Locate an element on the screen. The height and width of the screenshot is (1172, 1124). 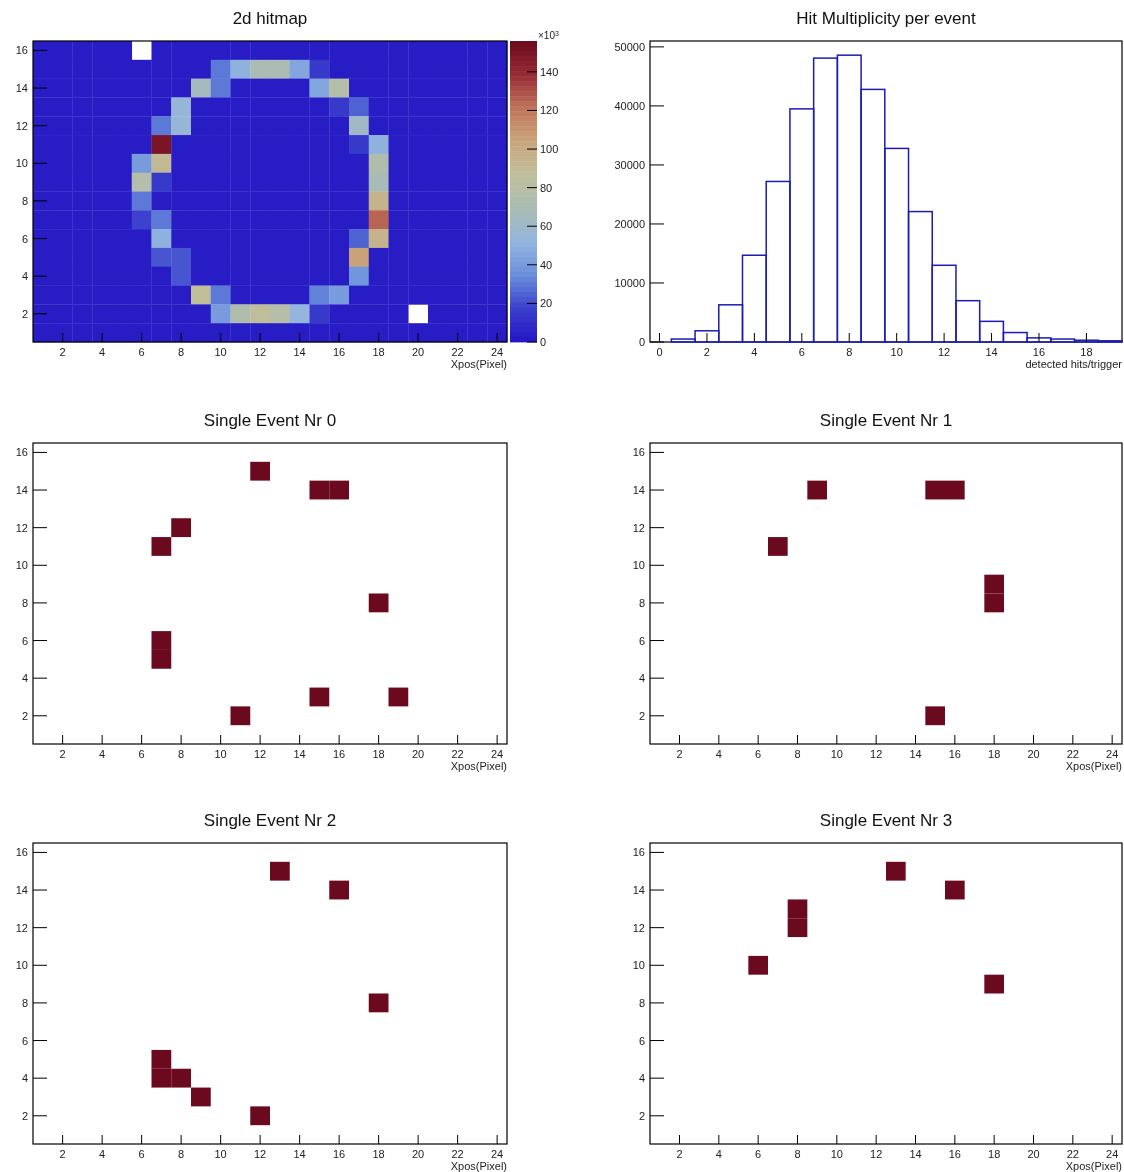
y-tick-label: 16 is located at coordinates (21, 852).